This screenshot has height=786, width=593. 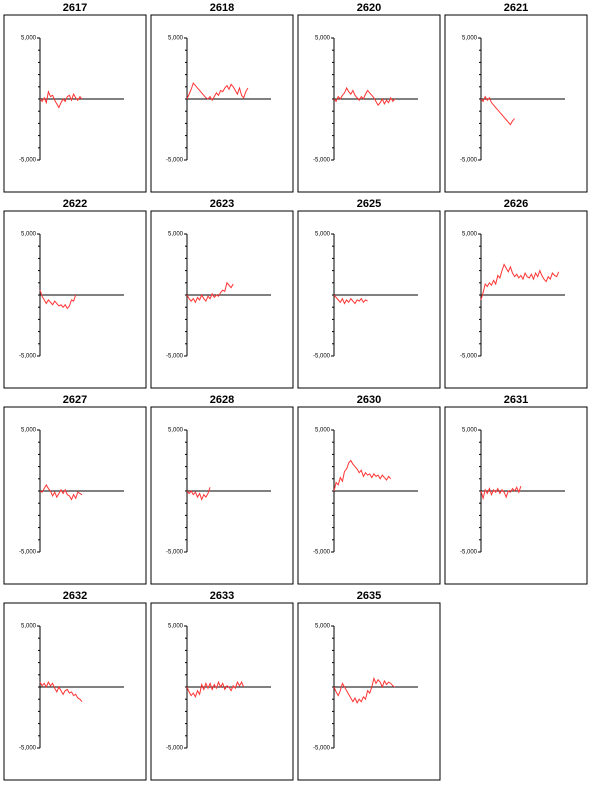 I want to click on panel-title: 2633, so click(x=222, y=596).